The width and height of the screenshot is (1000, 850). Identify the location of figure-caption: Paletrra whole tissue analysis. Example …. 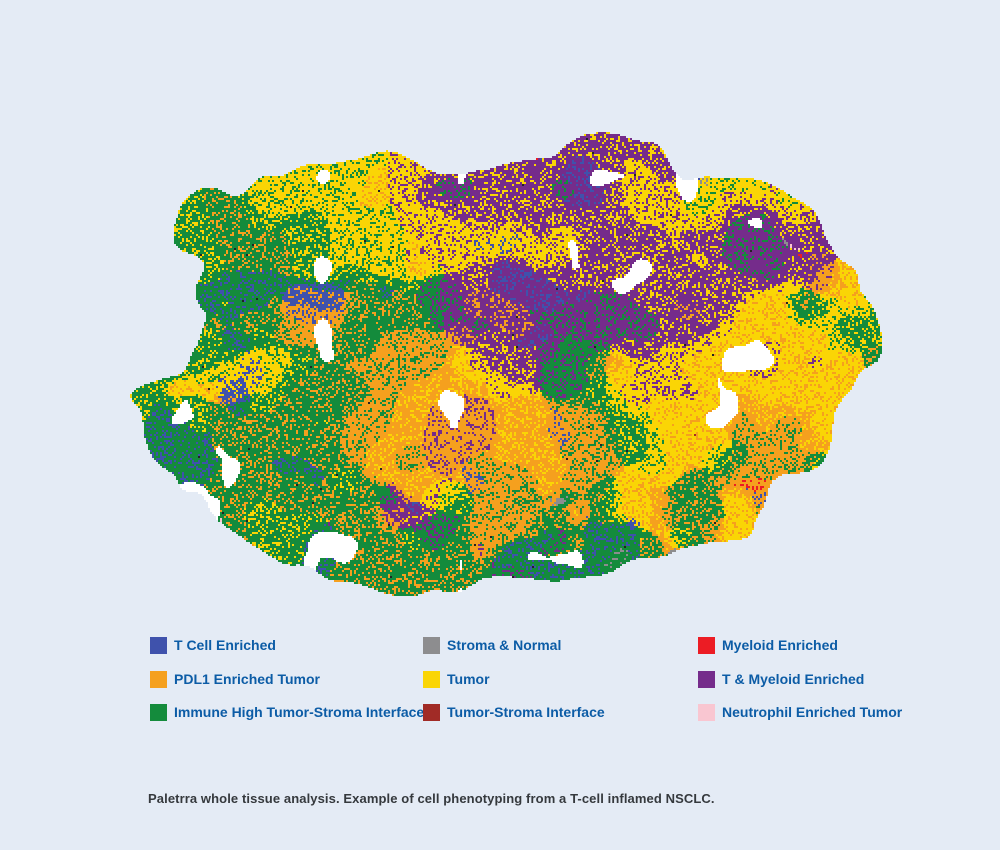
(431, 798).